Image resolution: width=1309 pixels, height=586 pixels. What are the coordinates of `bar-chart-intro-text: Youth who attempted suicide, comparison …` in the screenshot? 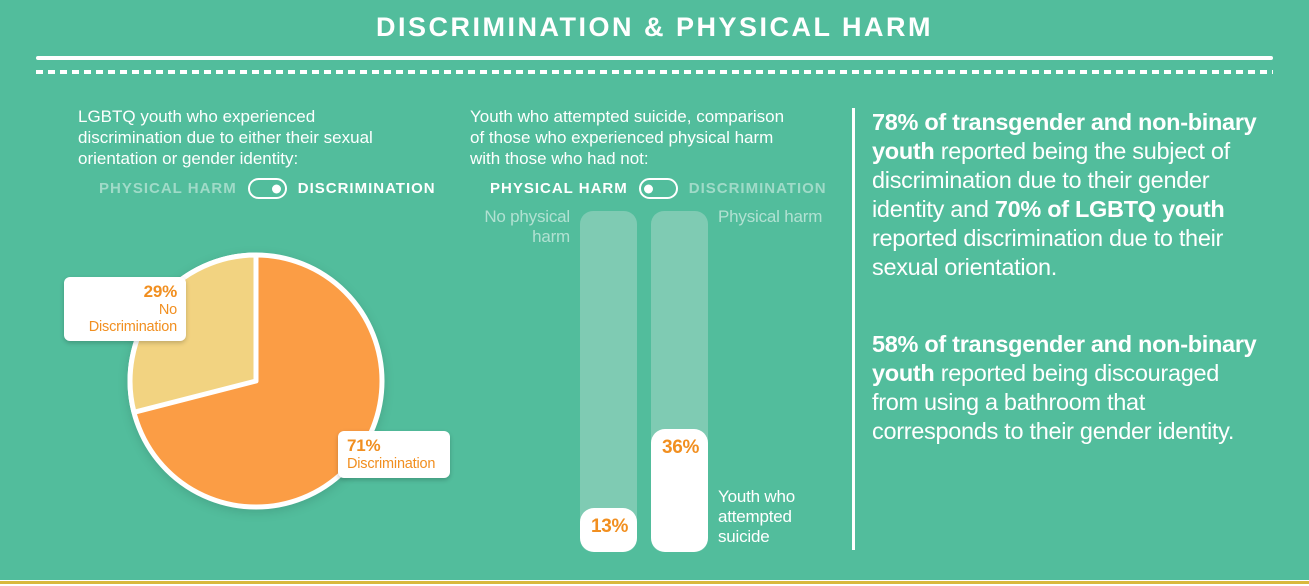 It's located at (627, 137).